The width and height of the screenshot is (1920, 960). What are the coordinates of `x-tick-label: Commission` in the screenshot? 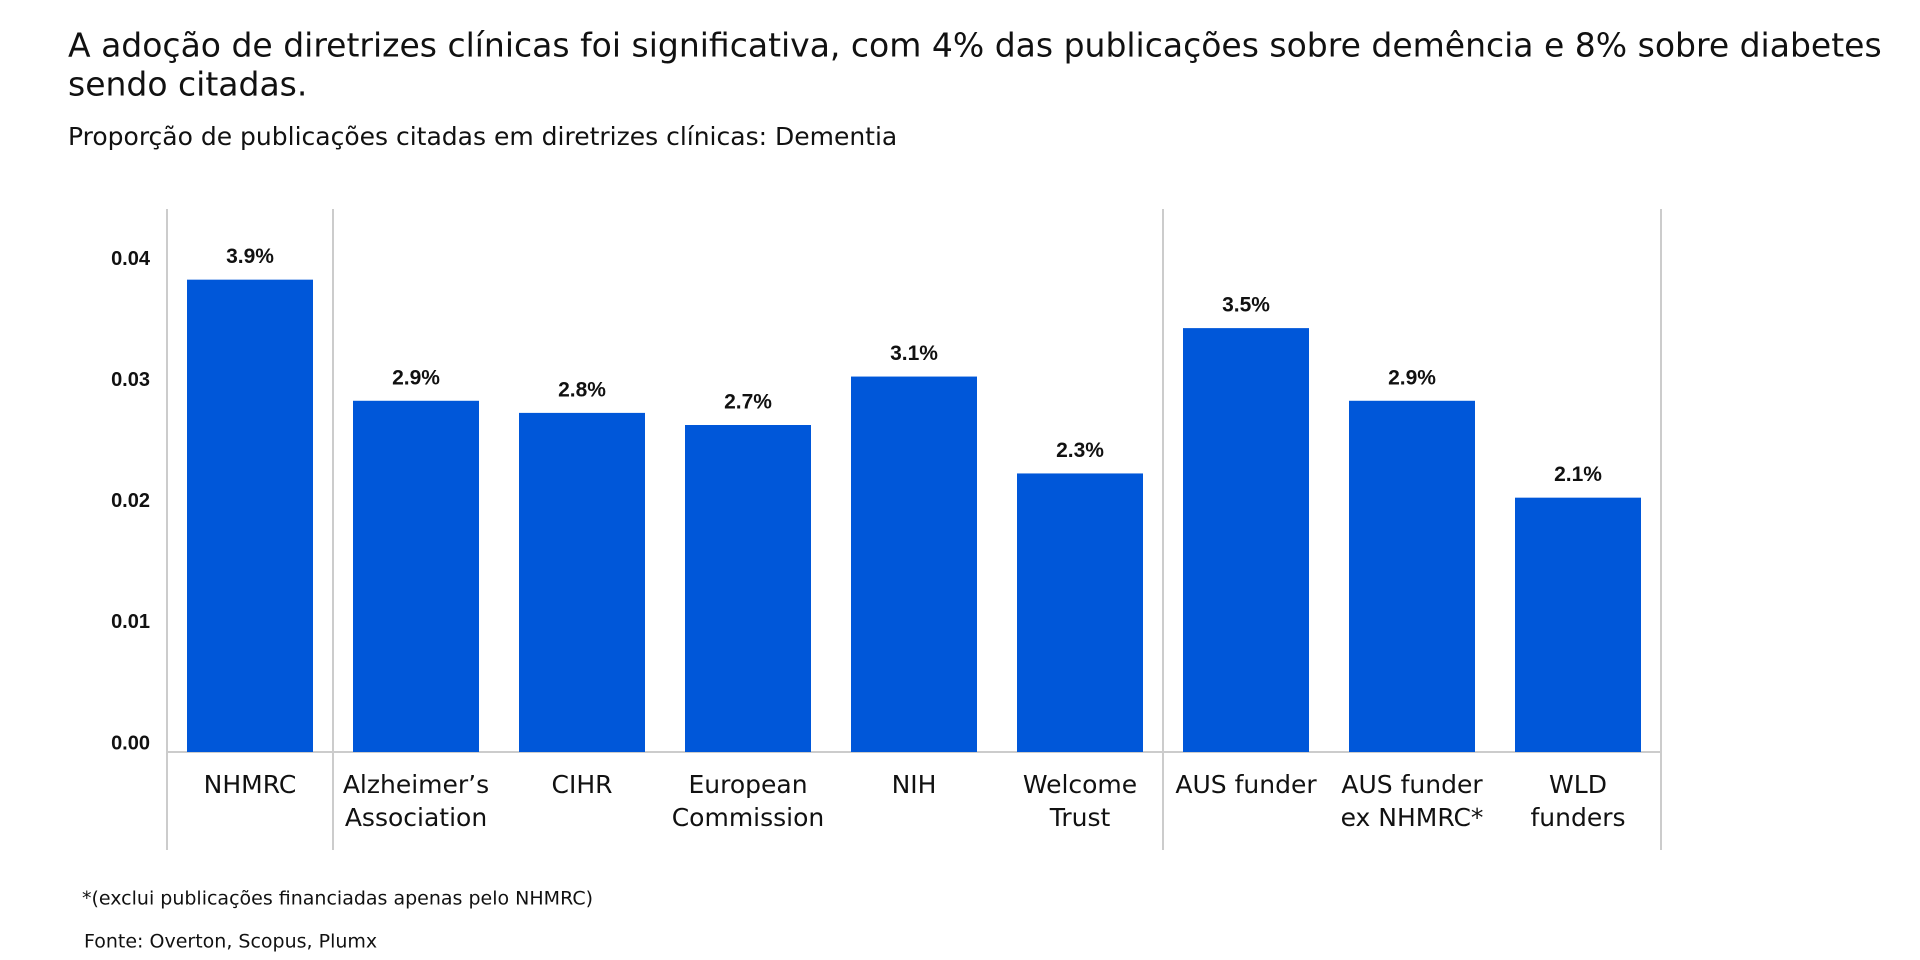 It's located at (748, 817).